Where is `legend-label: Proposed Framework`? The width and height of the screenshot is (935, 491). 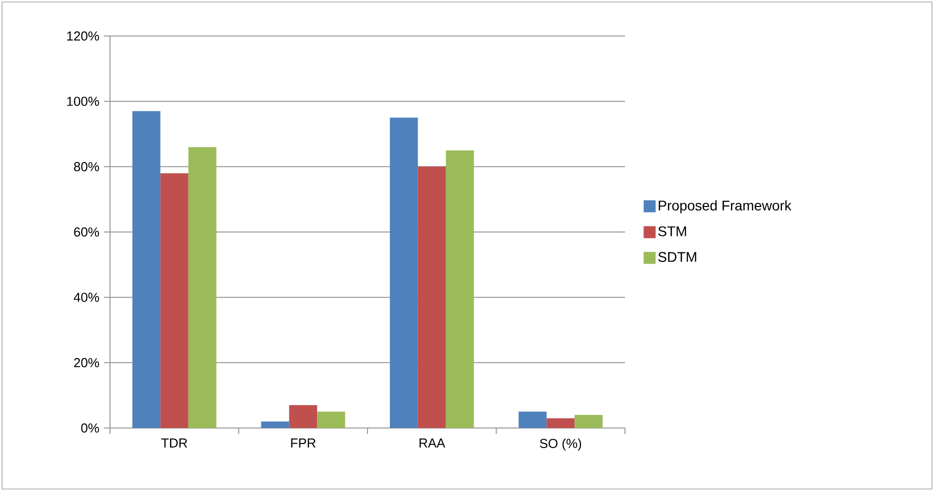 legend-label: Proposed Framework is located at coordinates (725, 207).